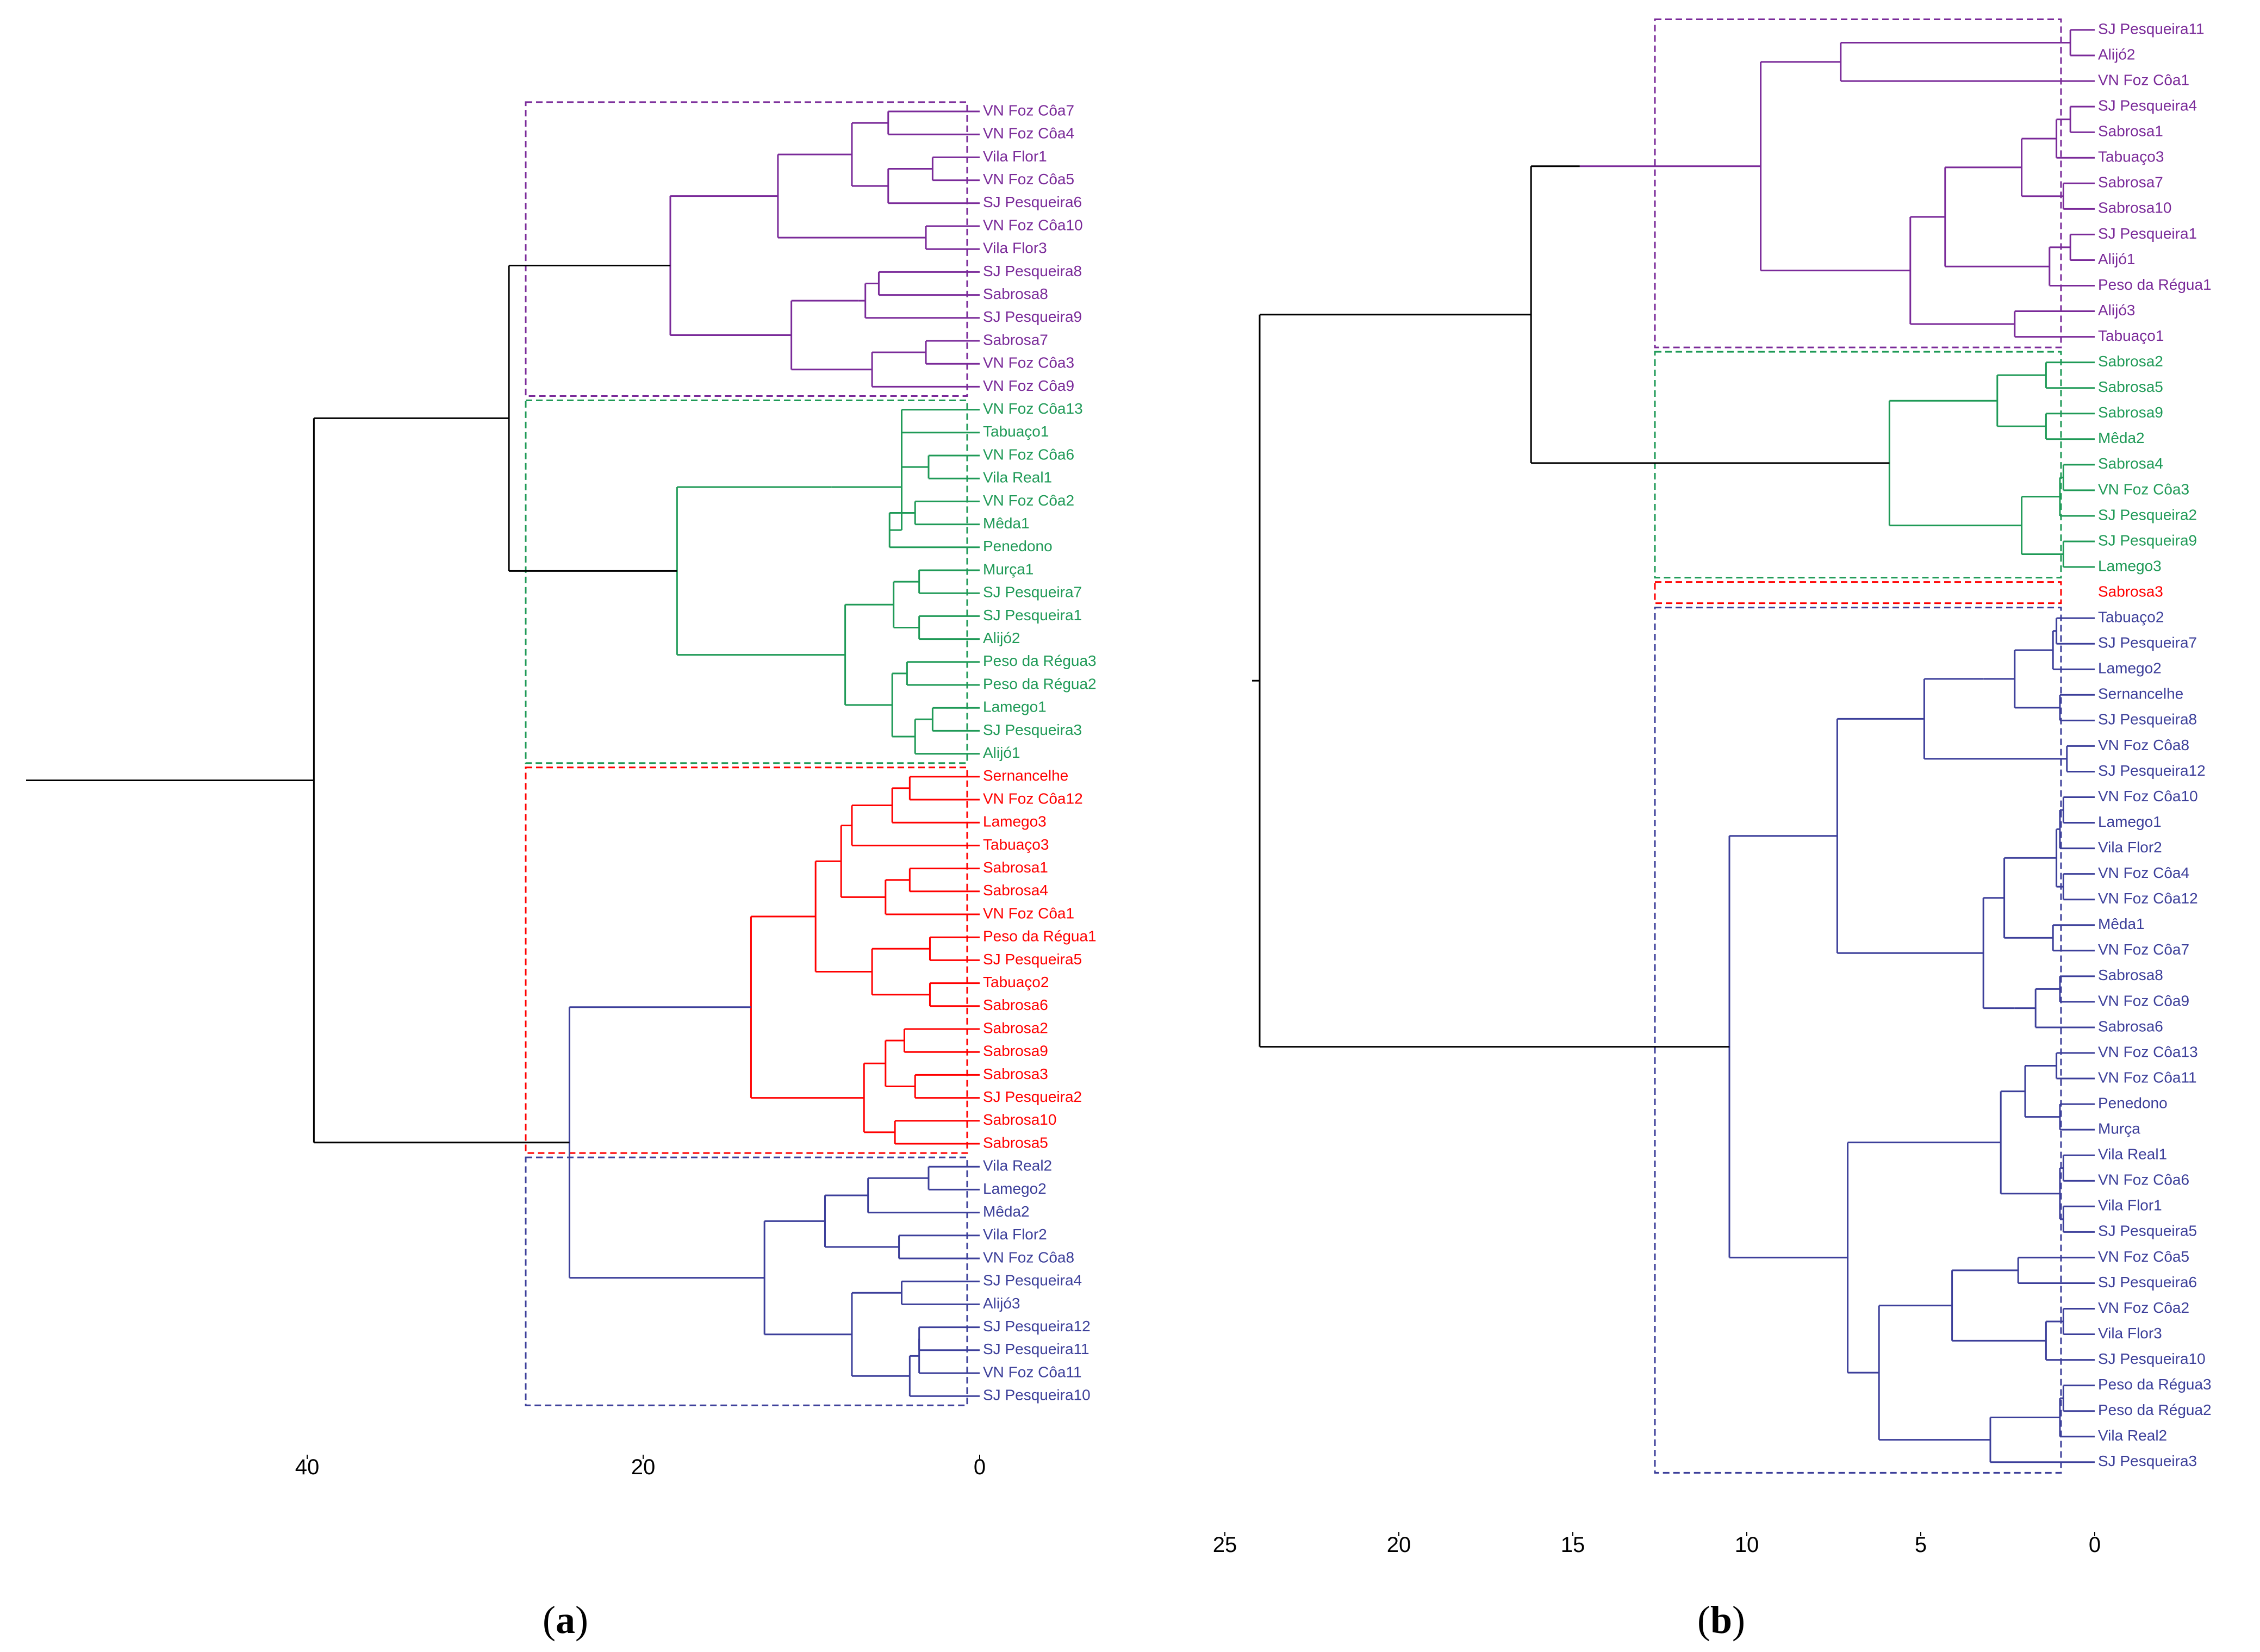 Image resolution: width=2260 pixels, height=1652 pixels. What do you see at coordinates (2134, 208) in the screenshot?
I see `leaf-label: Sabrosa10` at bounding box center [2134, 208].